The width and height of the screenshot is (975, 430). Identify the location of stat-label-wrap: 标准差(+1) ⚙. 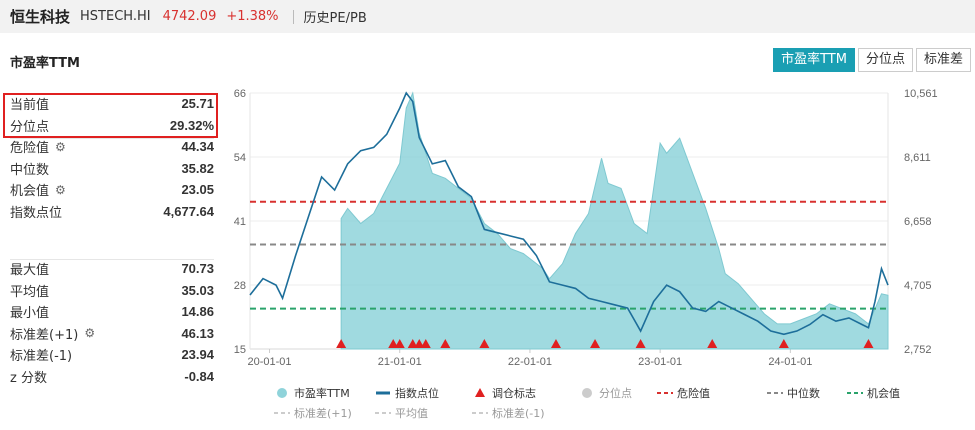
(52, 333).